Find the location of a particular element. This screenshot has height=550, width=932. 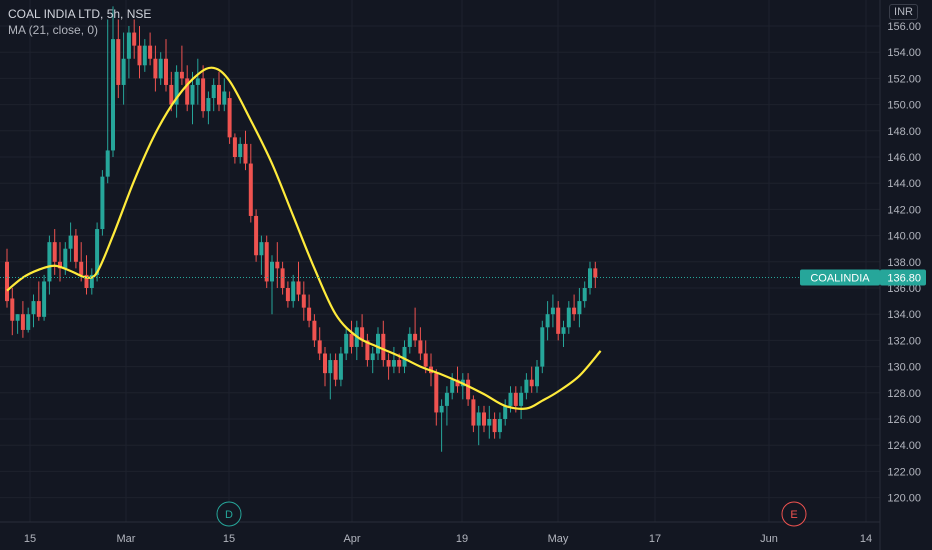

last-price-bg is located at coordinates (903, 277).